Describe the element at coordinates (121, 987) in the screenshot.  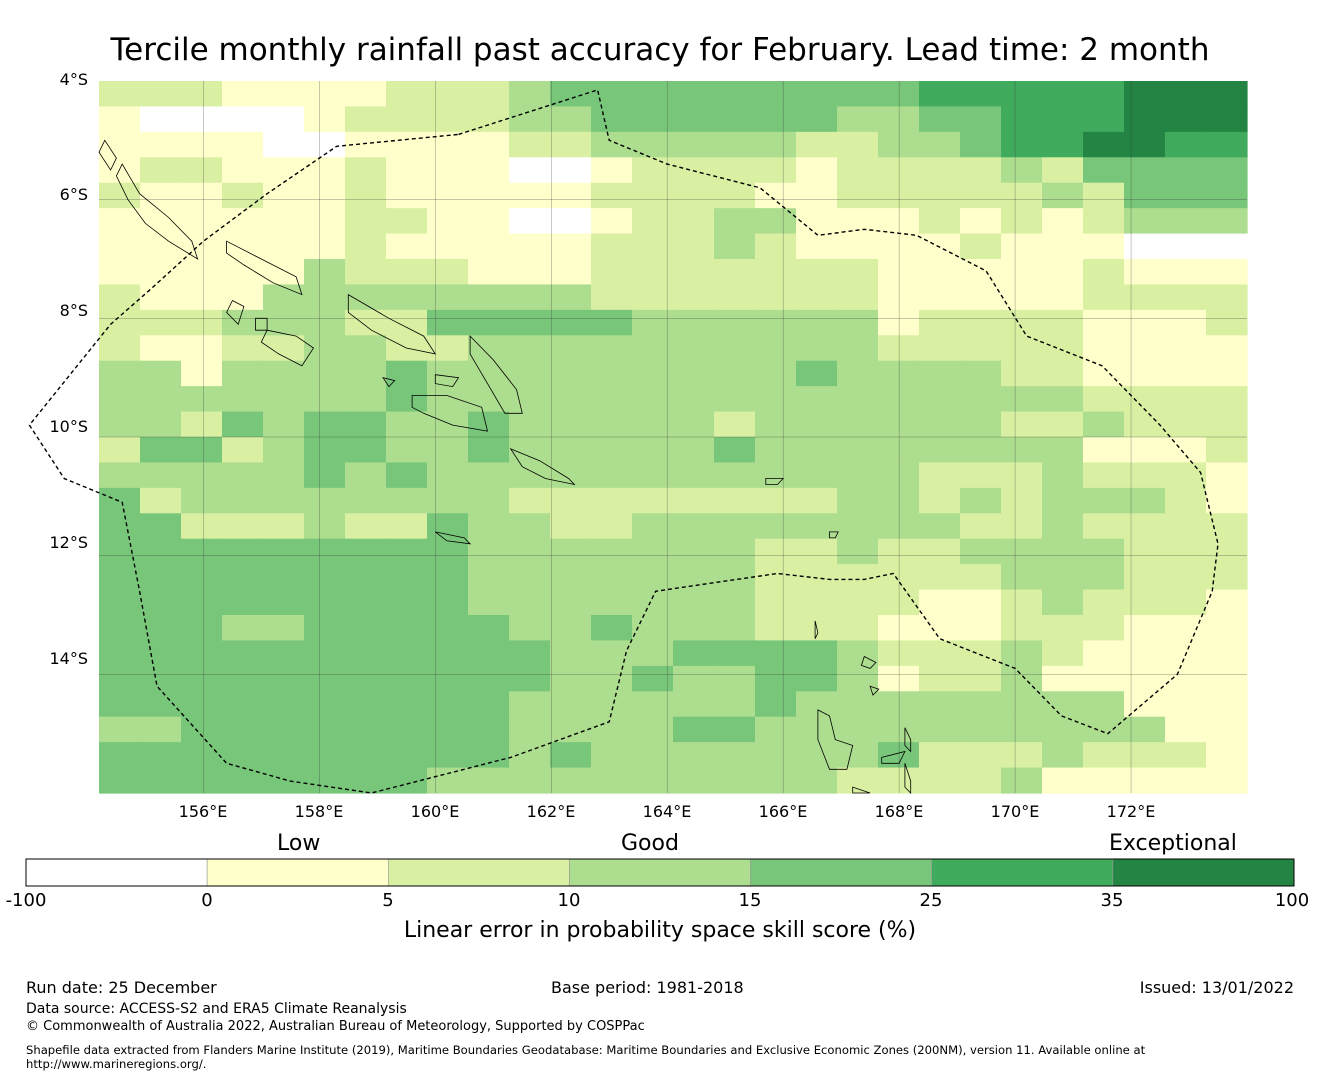
I see `run-date: Run date: 25 December` at that location.